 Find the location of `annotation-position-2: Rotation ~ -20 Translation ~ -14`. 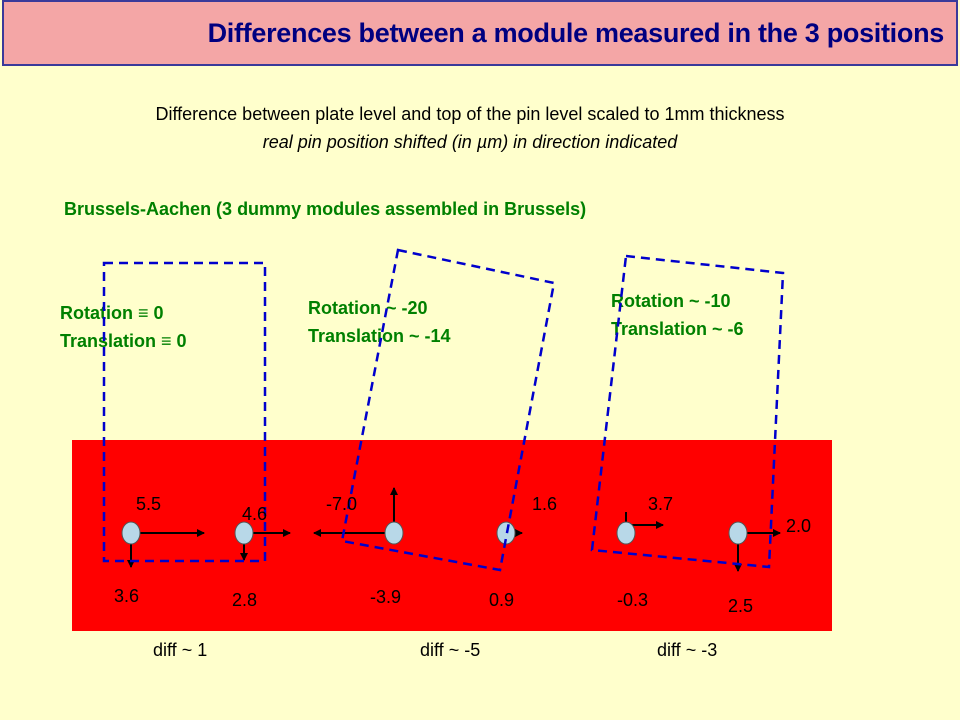

annotation-position-2: Rotation ~ -20 Translation ~ -14 is located at coordinates (379, 322).